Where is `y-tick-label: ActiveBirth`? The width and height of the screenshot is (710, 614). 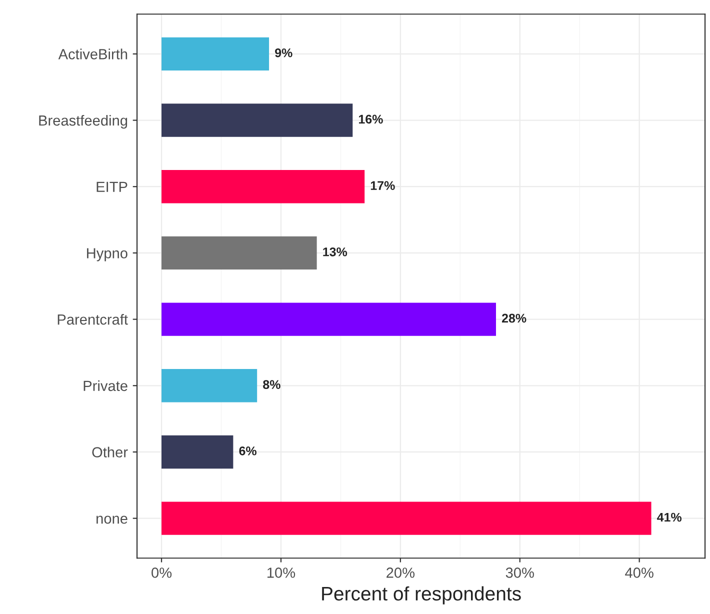
y-tick-label: ActiveBirth is located at coordinates (93, 54).